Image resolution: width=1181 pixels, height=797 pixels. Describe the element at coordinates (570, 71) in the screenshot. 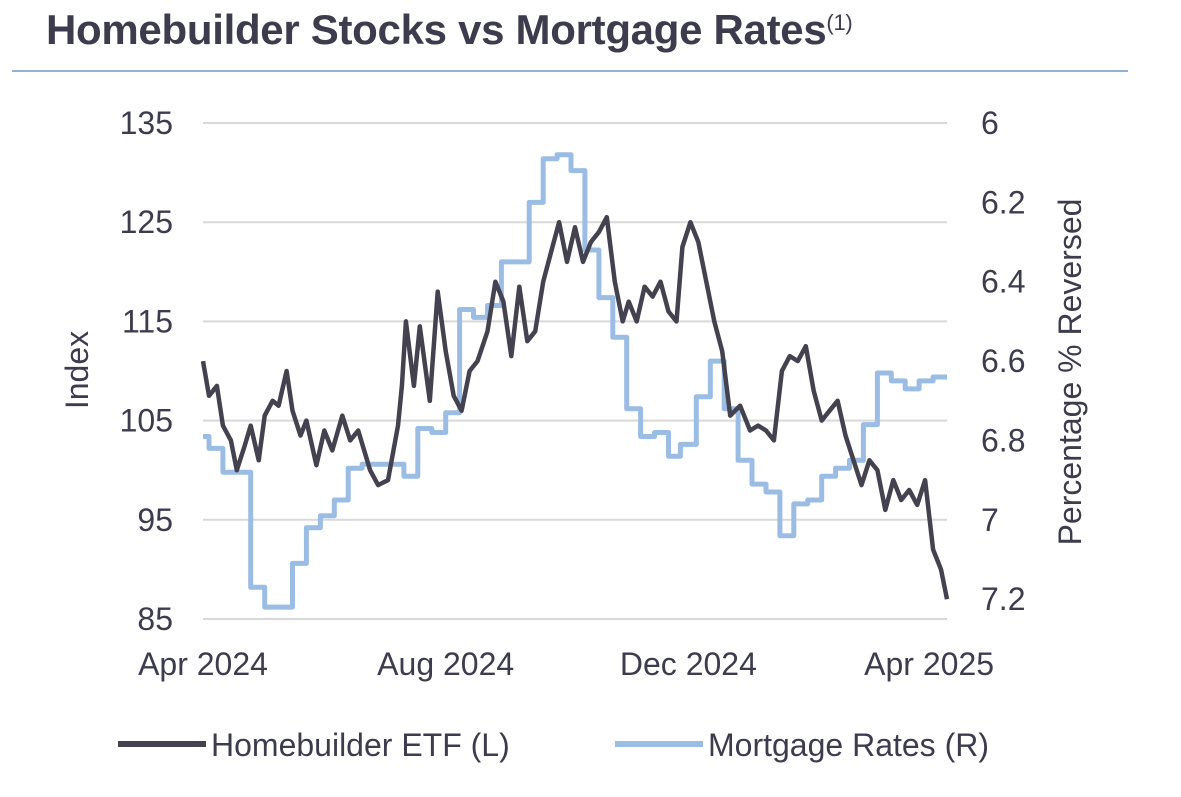

I see `title-divider` at that location.